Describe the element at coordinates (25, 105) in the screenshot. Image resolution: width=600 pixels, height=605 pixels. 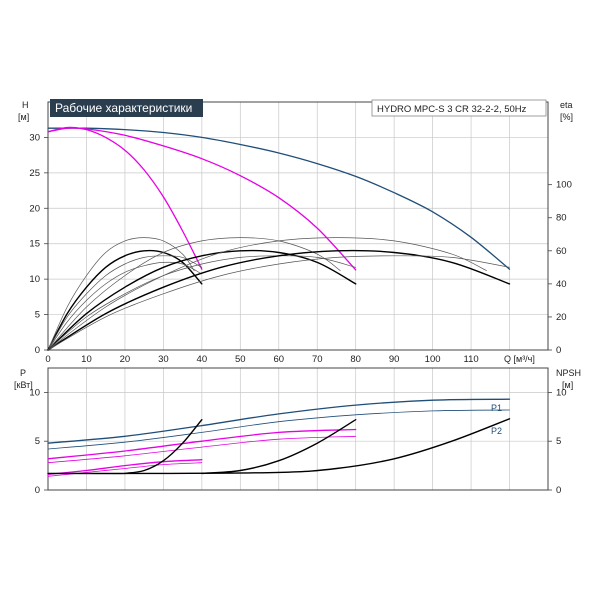
I see `y-left-label-top: H` at that location.